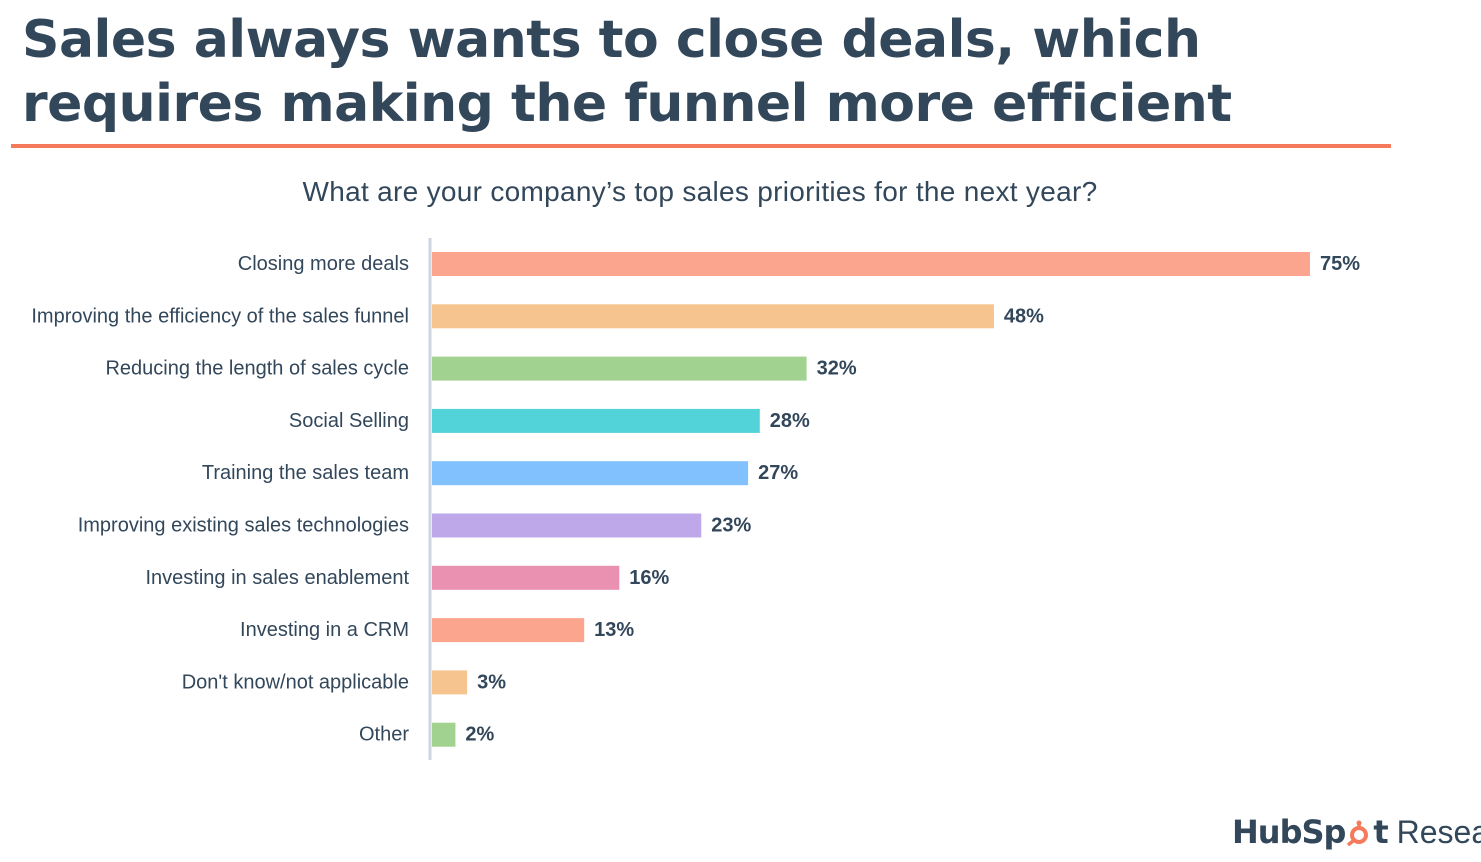 The image size is (1481, 862). What do you see at coordinates (257, 369) in the screenshot?
I see `category-label: Reducing the length of sales cycle` at bounding box center [257, 369].